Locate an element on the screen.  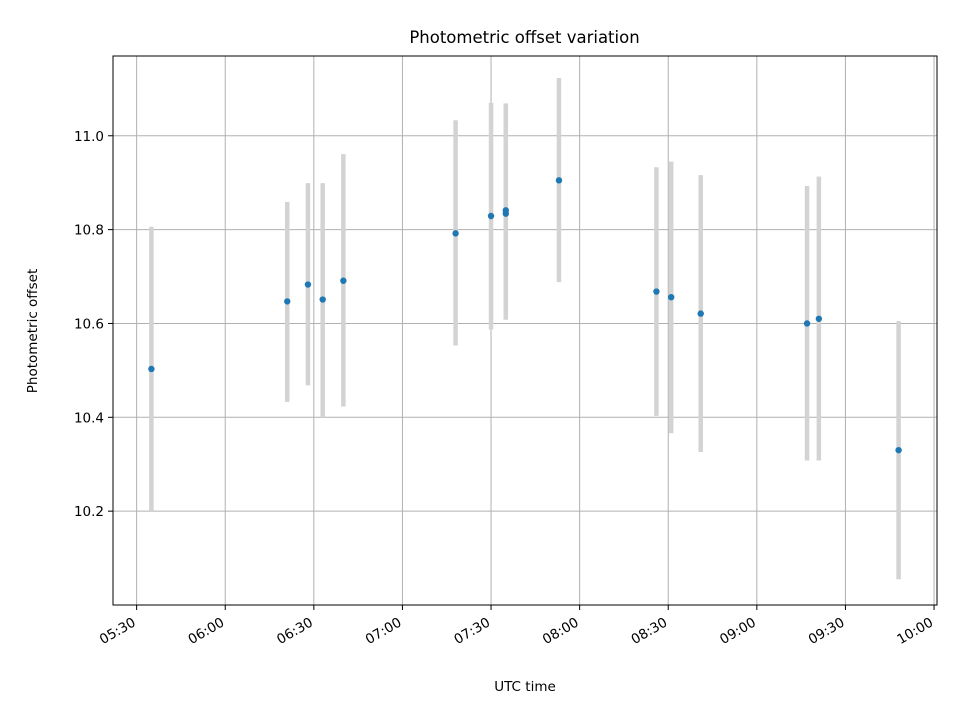
y-axis-label: Photometric offset is located at coordinates (33, 331).